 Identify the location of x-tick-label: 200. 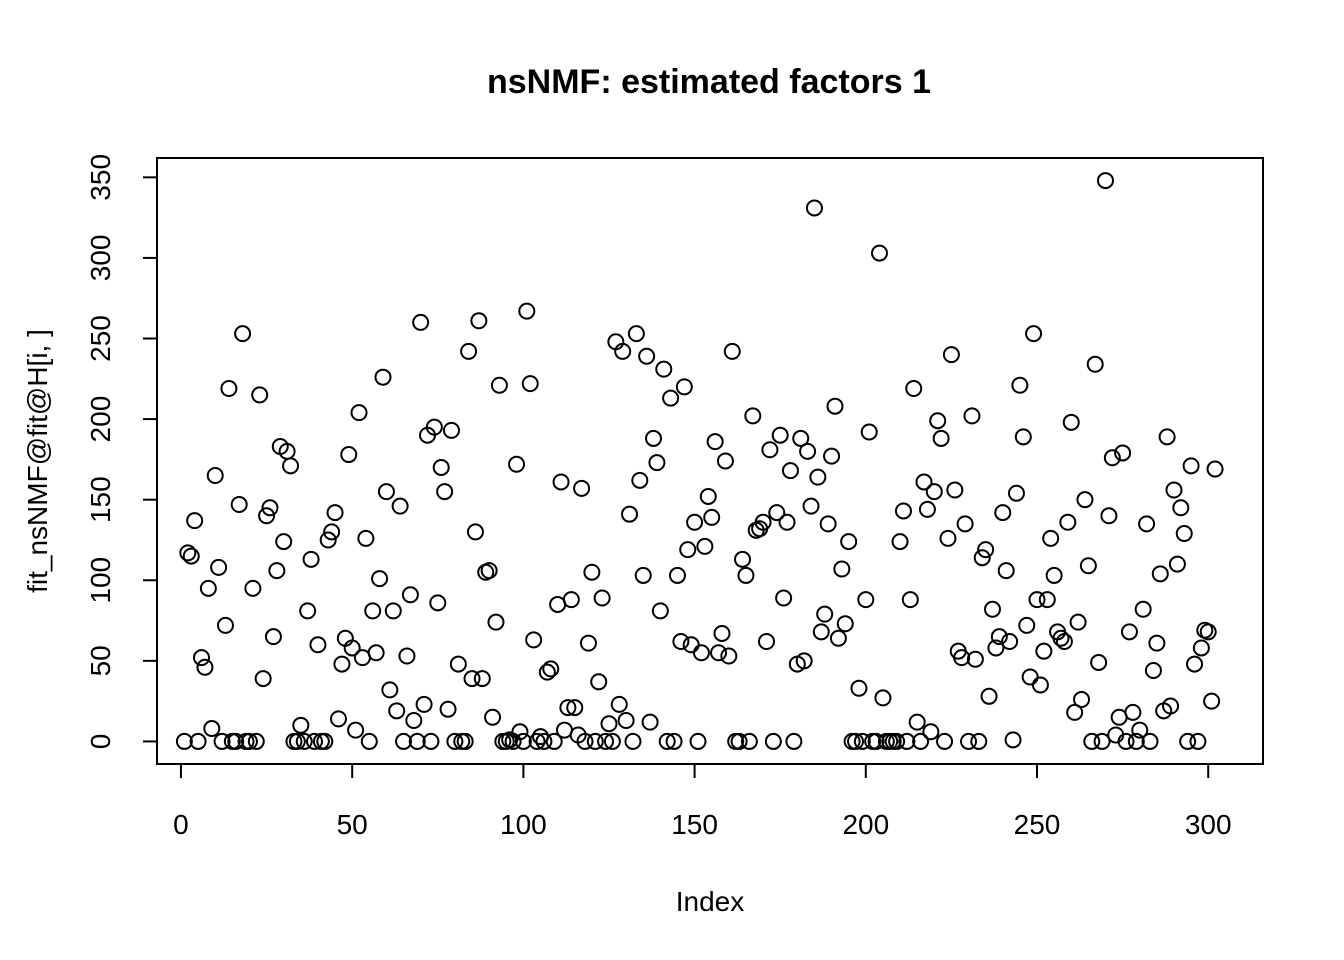
(865, 824).